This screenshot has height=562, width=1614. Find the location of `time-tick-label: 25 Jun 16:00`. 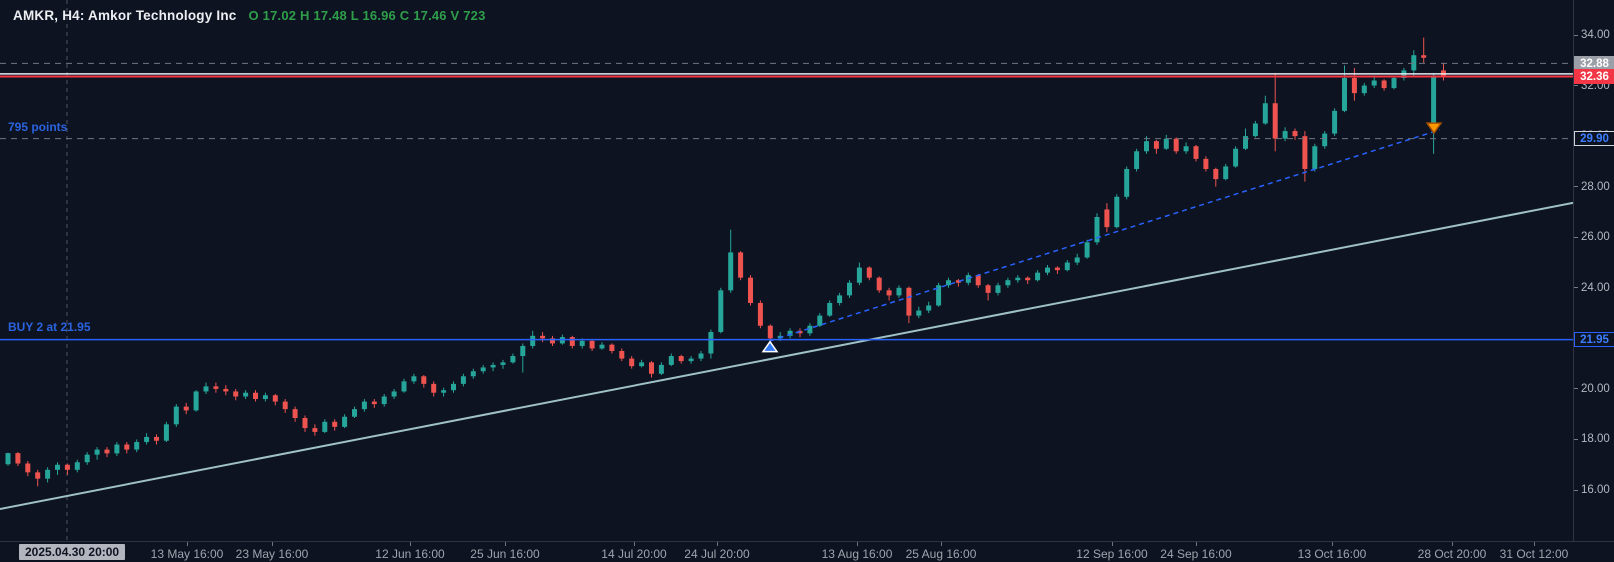

time-tick-label: 25 Jun 16:00 is located at coordinates (505, 554).